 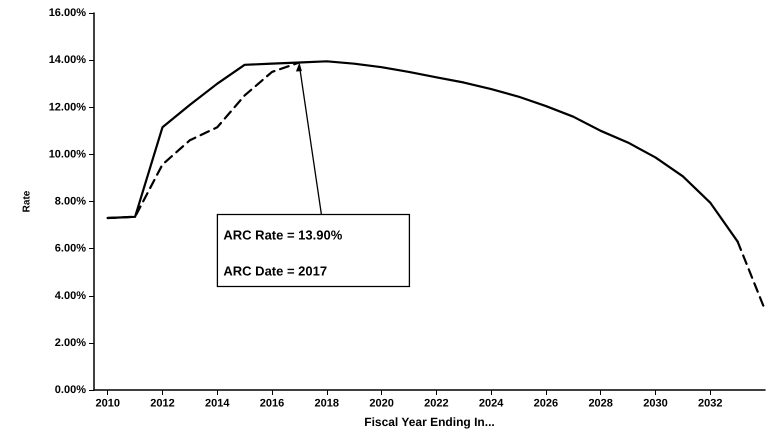 What do you see at coordinates (67, 60) in the screenshot?
I see `y-tick-label: 14.00%` at bounding box center [67, 60].